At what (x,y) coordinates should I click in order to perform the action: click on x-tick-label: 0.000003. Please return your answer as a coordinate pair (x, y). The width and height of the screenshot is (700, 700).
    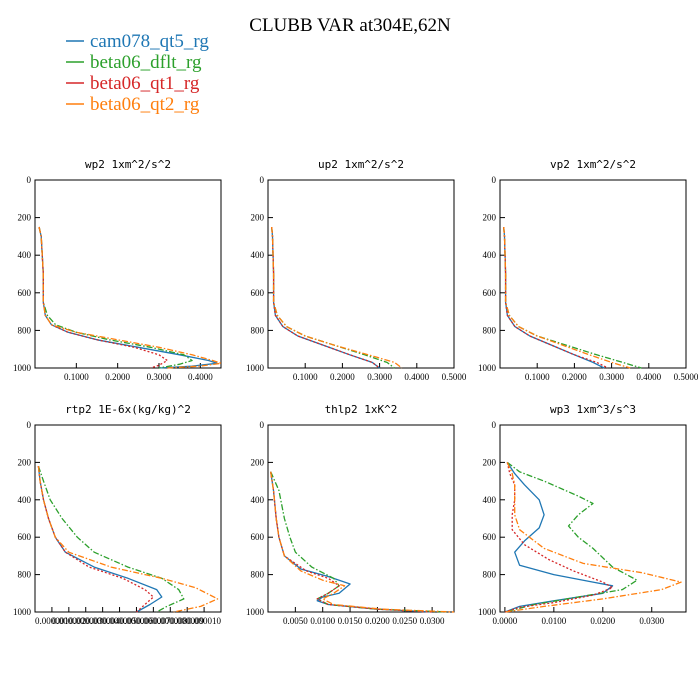
    Looking at the image, I should click on (86, 621).